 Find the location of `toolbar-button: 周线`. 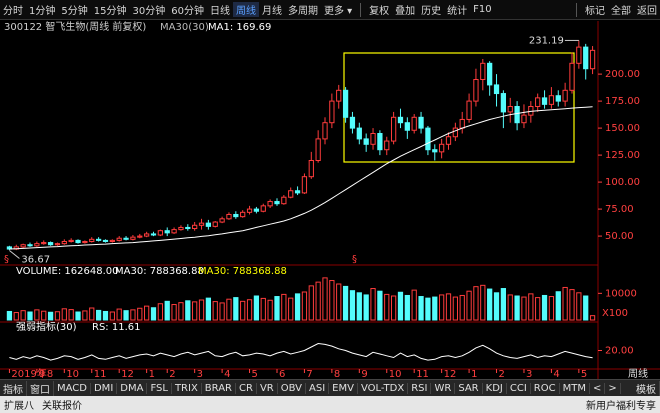

toolbar-button: 周线 is located at coordinates (245, 9).